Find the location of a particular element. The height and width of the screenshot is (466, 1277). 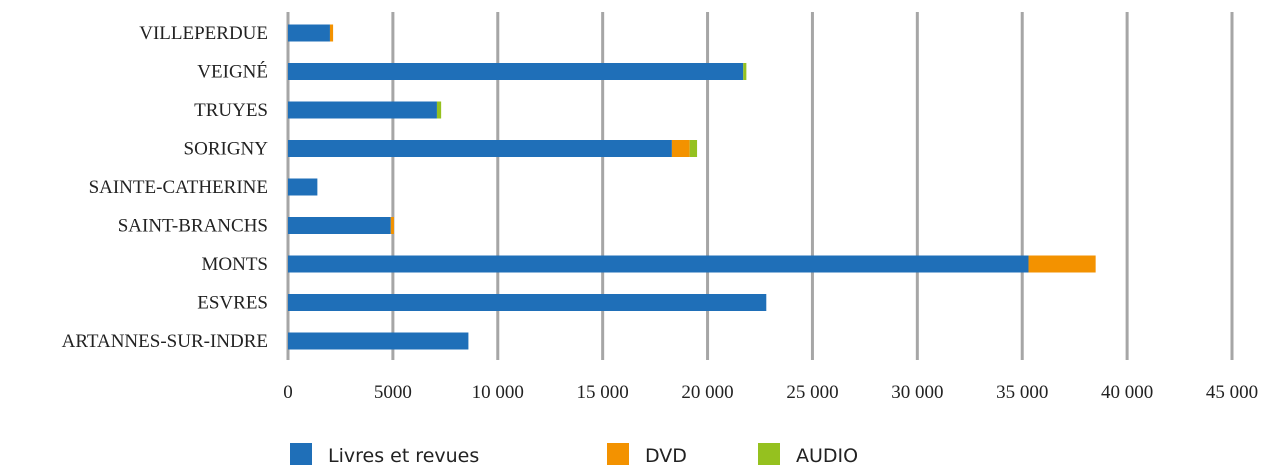

x-tick-label: 15 000 is located at coordinates (603, 392).